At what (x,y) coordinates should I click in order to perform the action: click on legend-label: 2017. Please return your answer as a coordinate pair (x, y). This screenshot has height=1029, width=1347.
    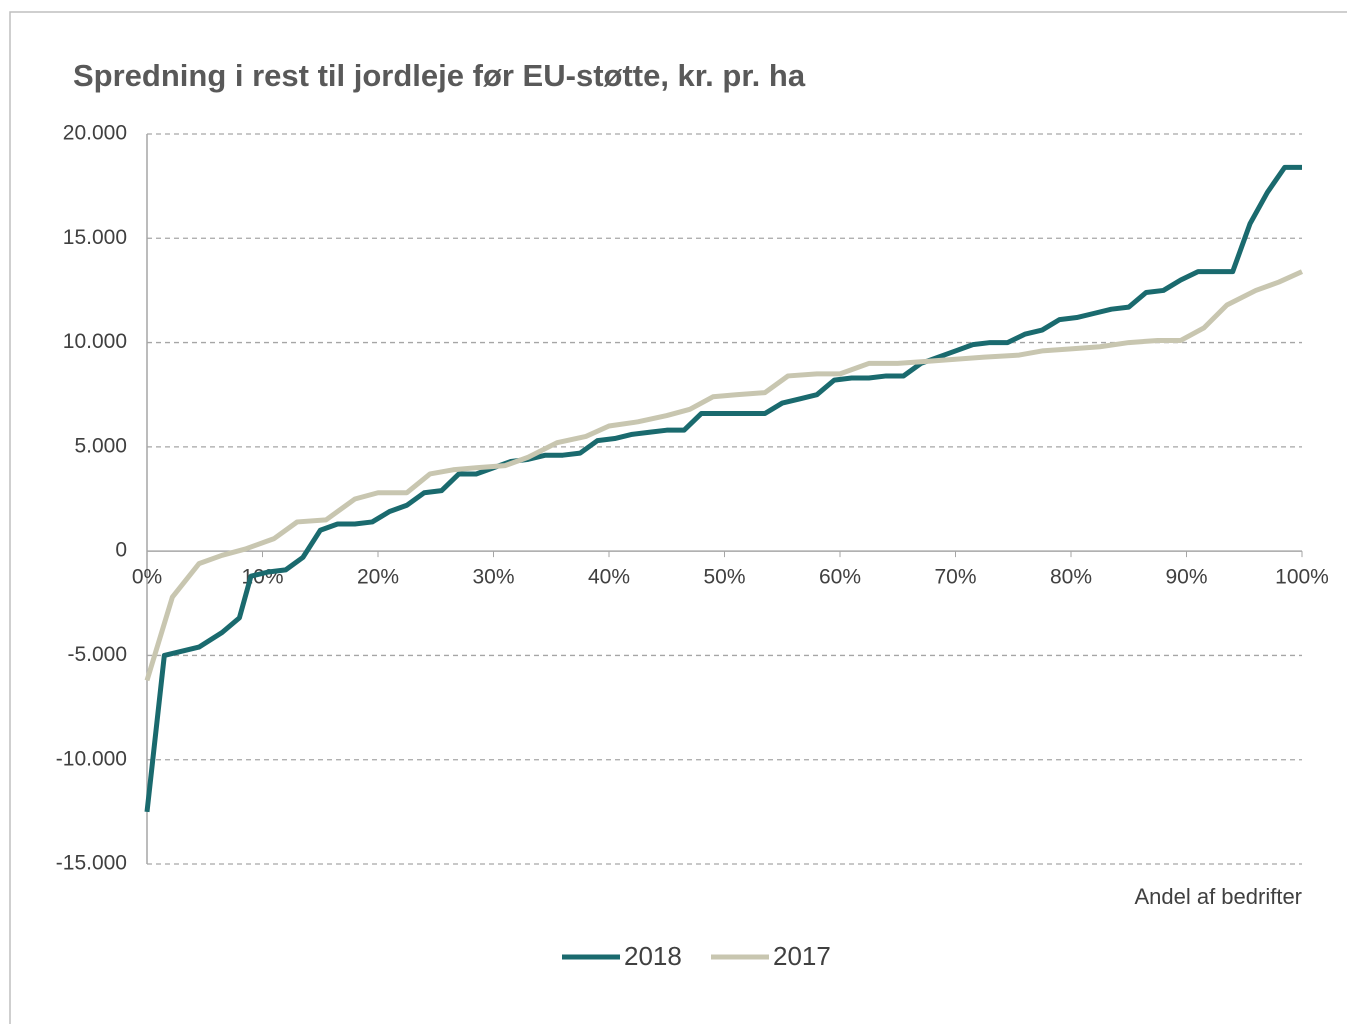
    Looking at the image, I should click on (802, 956).